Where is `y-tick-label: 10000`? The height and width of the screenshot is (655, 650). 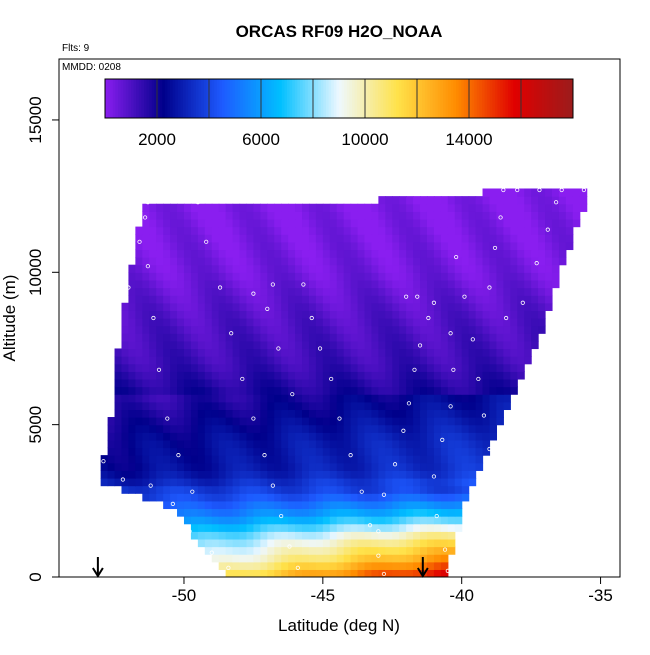 y-tick-label: 10000 is located at coordinates (35, 272).